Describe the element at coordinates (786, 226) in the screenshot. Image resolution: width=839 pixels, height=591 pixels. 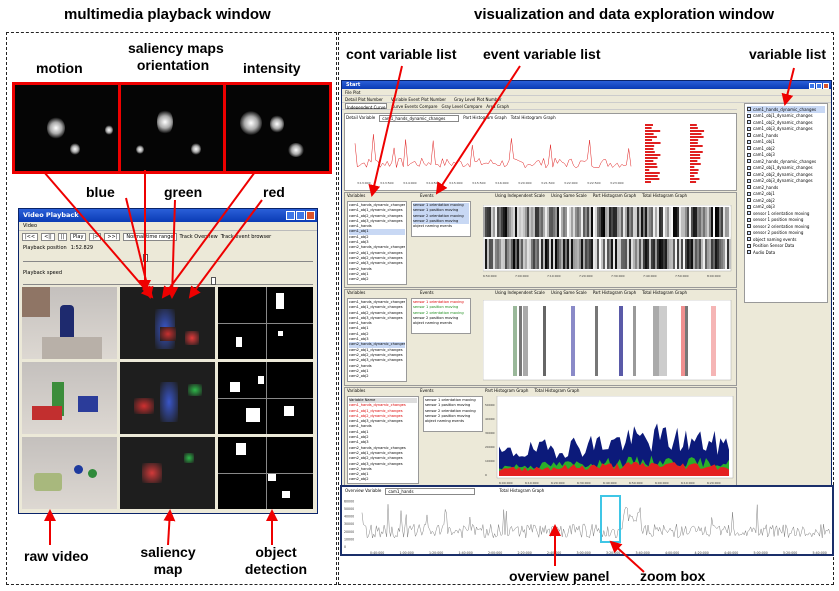
I see `variable-list-item: sensor 2 orientation moving` at that location.